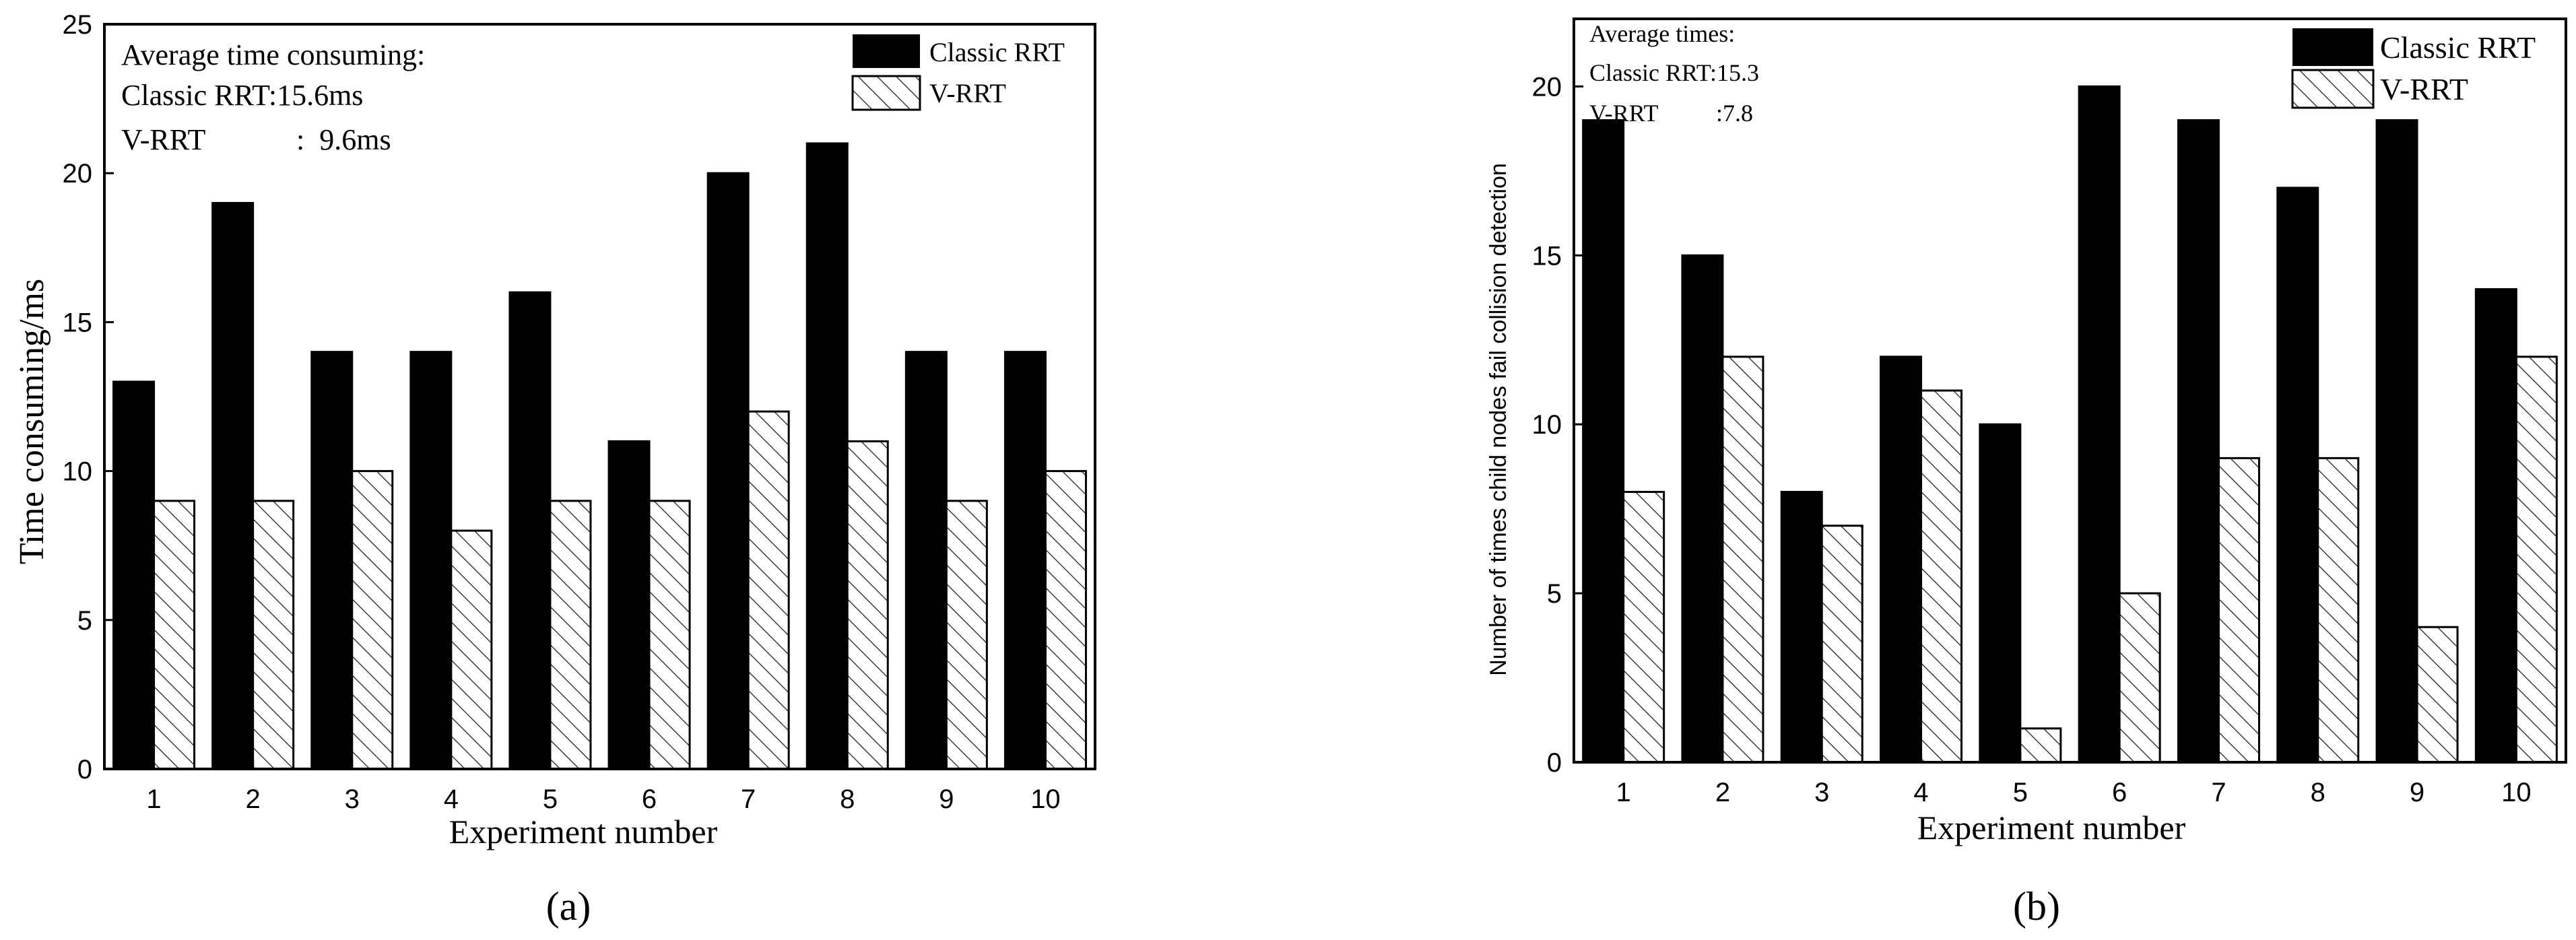 The image size is (2576, 940). What do you see at coordinates (847, 799) in the screenshot?
I see `panel-a-x-tick-label-8: 8` at bounding box center [847, 799].